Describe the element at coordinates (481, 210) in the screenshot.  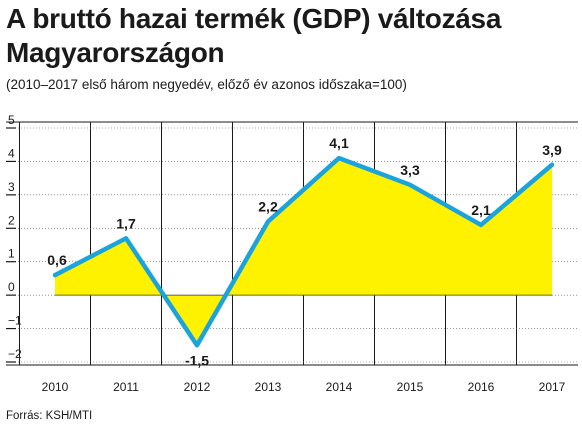
I see `data-label: 2,1` at that location.